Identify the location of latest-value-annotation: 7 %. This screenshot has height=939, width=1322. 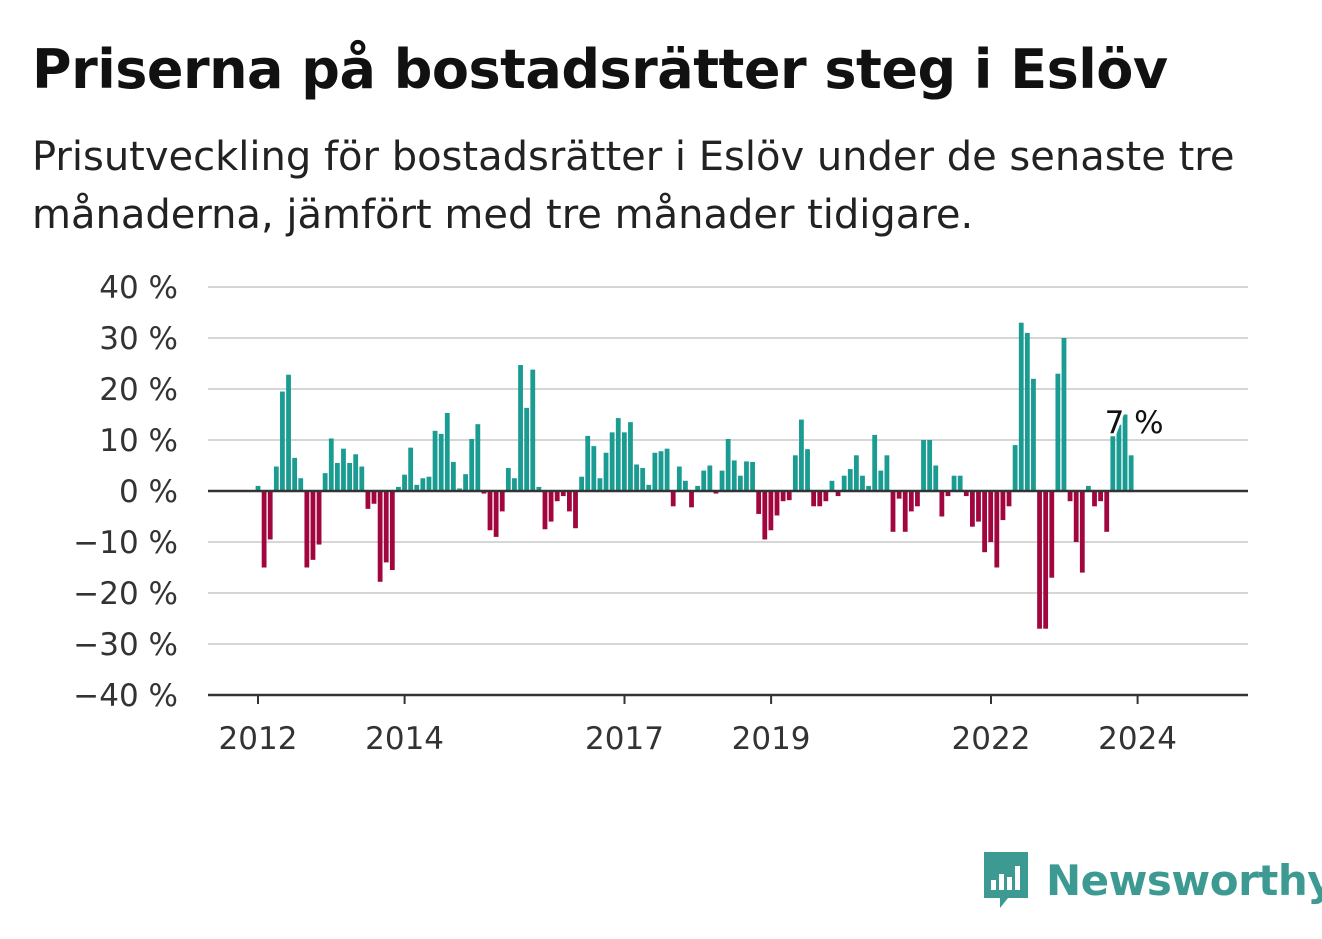
(1134, 423).